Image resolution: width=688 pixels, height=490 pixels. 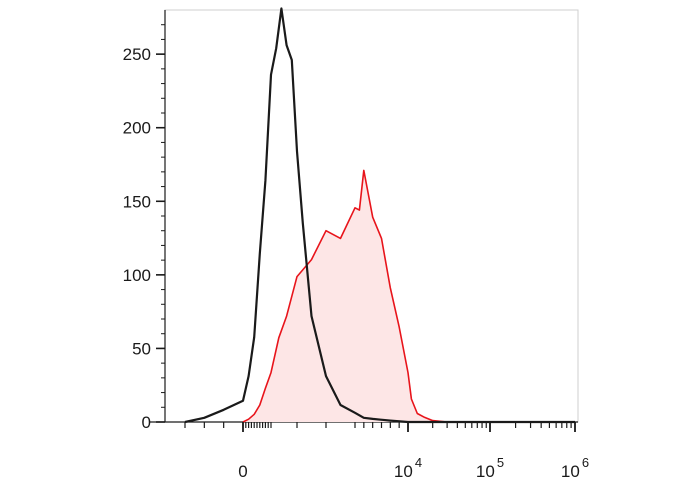 What do you see at coordinates (141, 348) in the screenshot?
I see `y-tick-label: 50` at bounding box center [141, 348].